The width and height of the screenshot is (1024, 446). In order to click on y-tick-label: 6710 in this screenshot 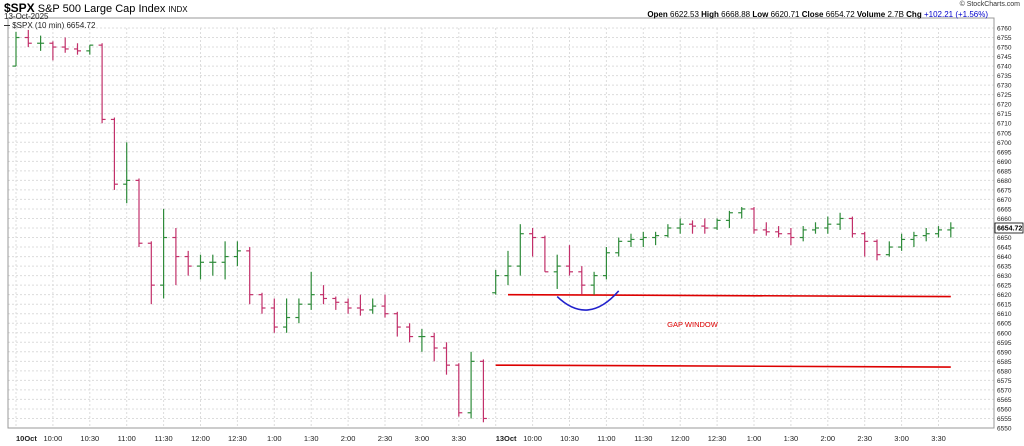, I will do `click(1004, 124)`.